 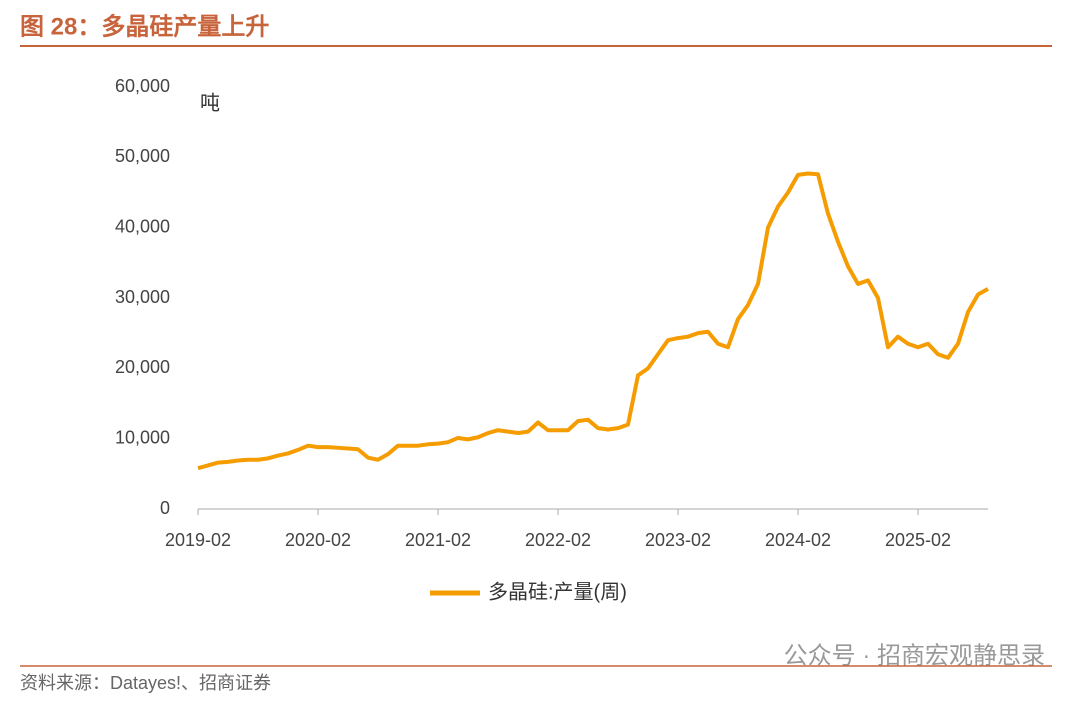 What do you see at coordinates (142, 156) in the screenshot?
I see `y-tick-label: 50,000` at bounding box center [142, 156].